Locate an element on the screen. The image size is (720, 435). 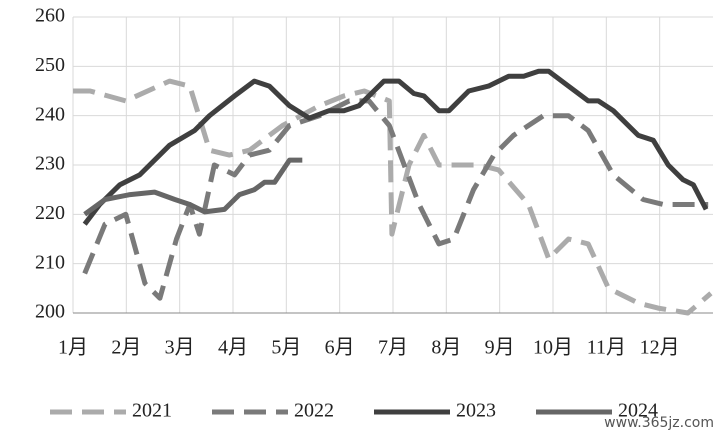
x-tick-label: 1月 is located at coordinates (73, 348).